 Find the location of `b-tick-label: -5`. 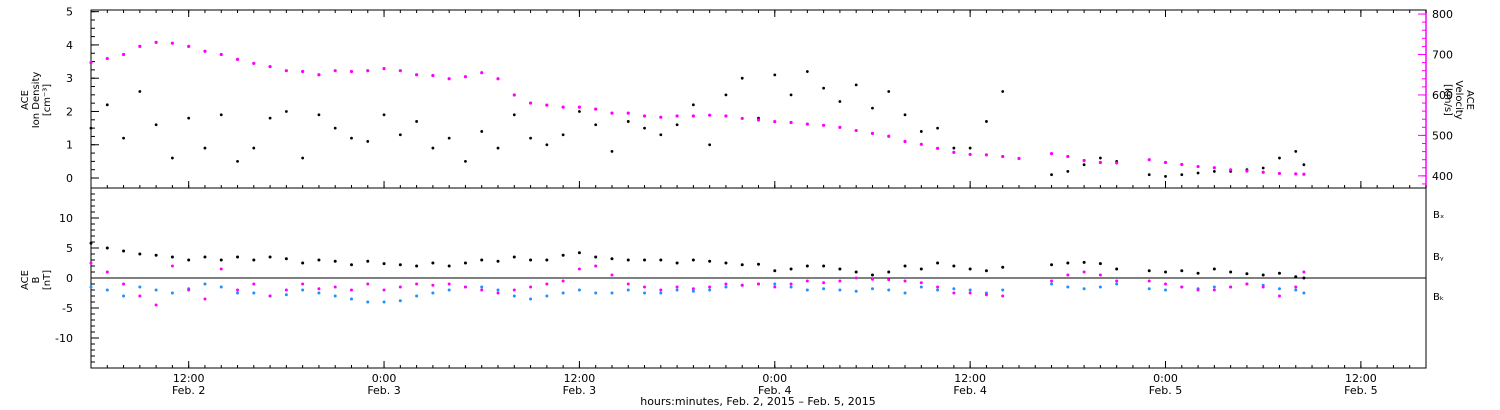

b-tick-label: -5 is located at coordinates (67, 308).